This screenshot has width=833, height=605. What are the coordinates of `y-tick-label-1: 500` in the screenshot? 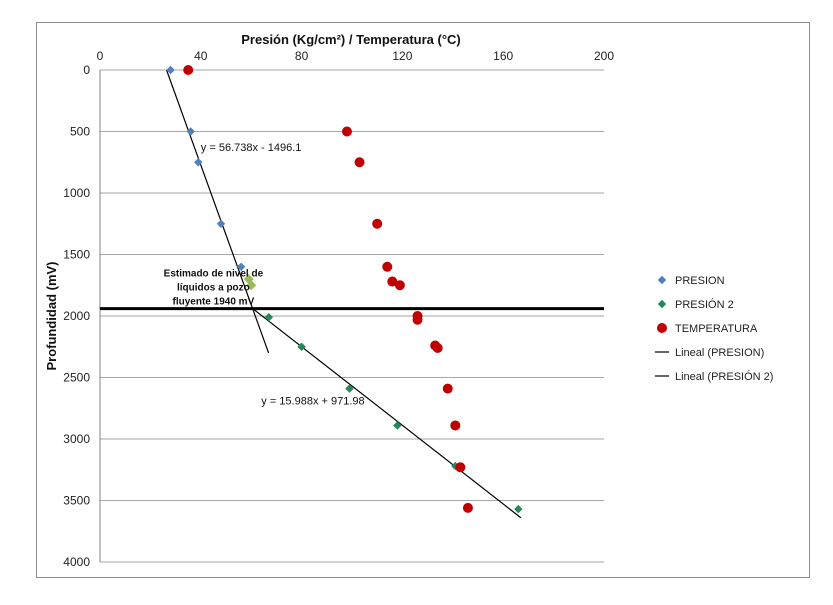 It's located at (80, 132).